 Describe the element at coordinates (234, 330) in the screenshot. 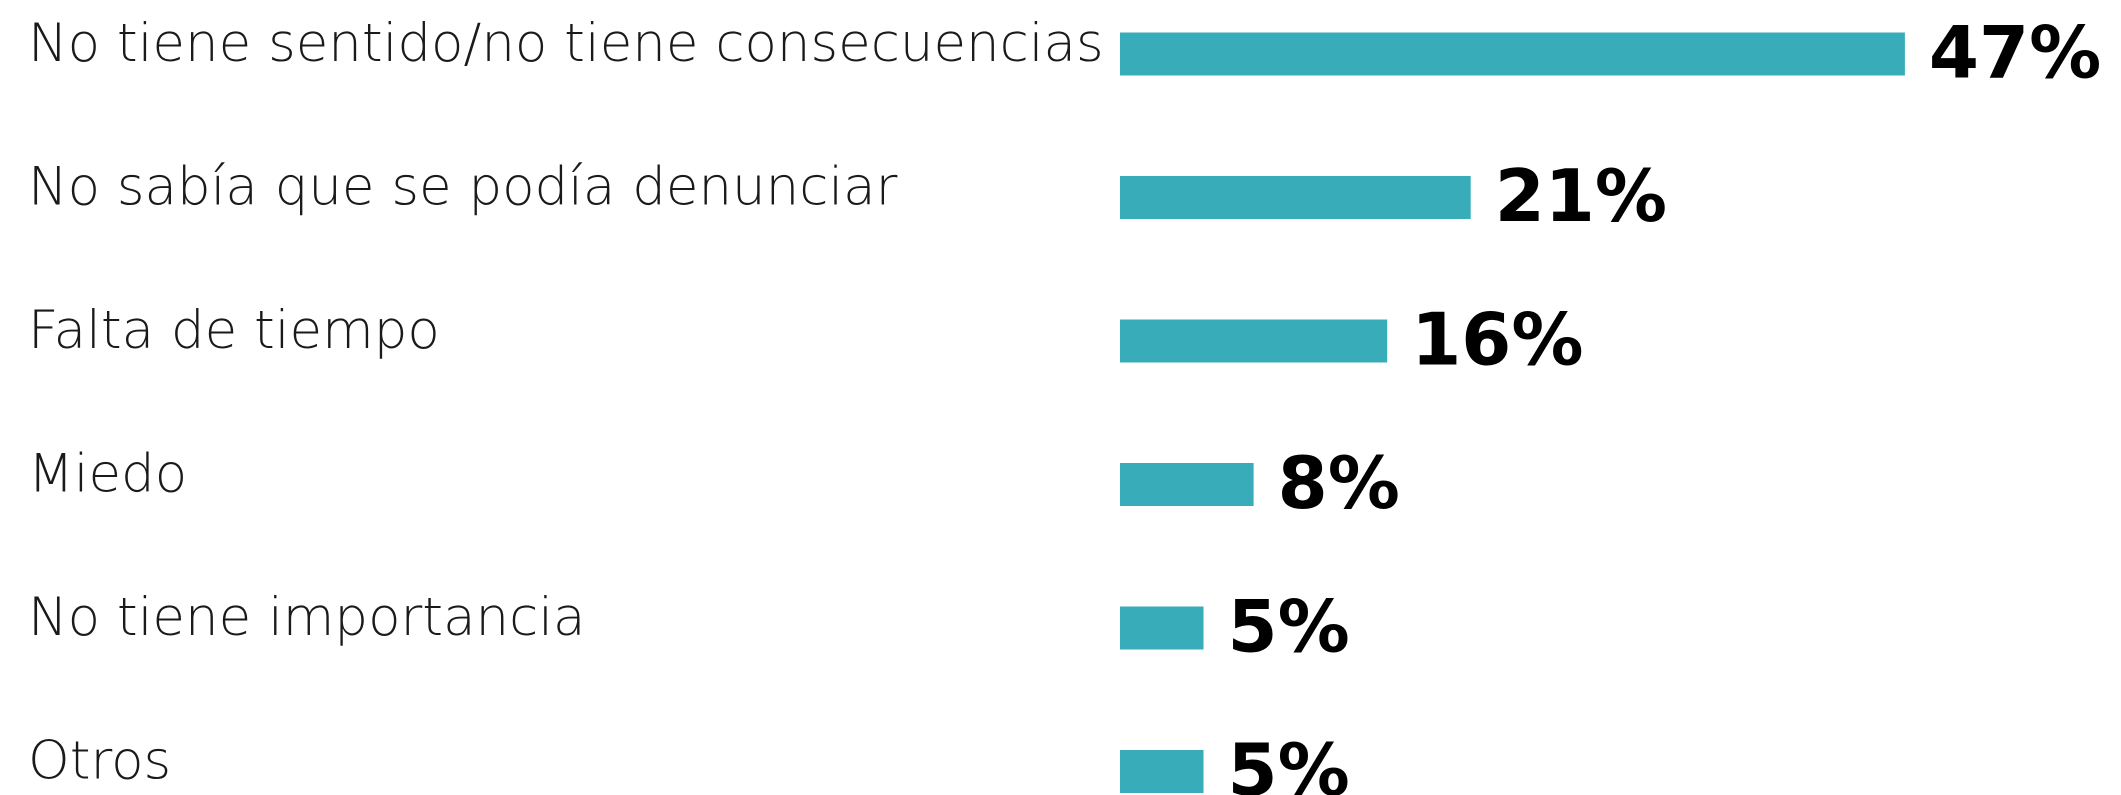

I see `category-label: Falta de tiempo` at that location.